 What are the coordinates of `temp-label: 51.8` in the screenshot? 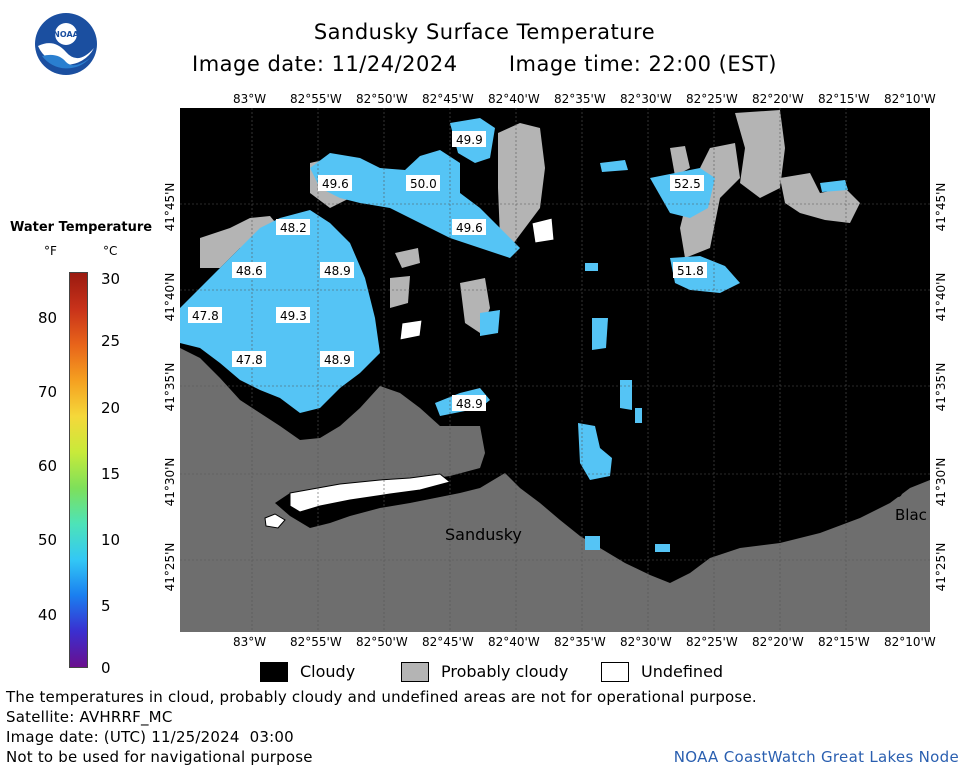 It's located at (690, 271).